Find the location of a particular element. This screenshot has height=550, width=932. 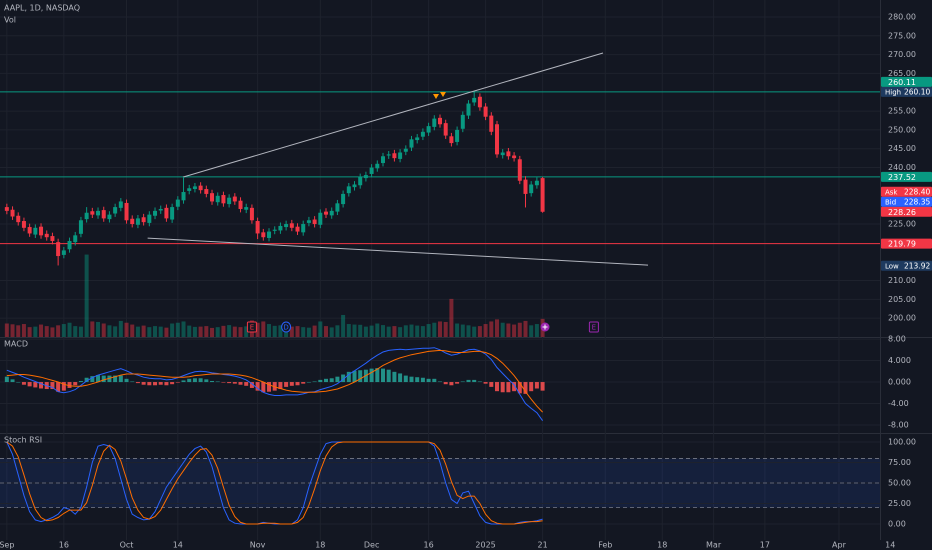

price-tag-value: 219.79 is located at coordinates (902, 244).